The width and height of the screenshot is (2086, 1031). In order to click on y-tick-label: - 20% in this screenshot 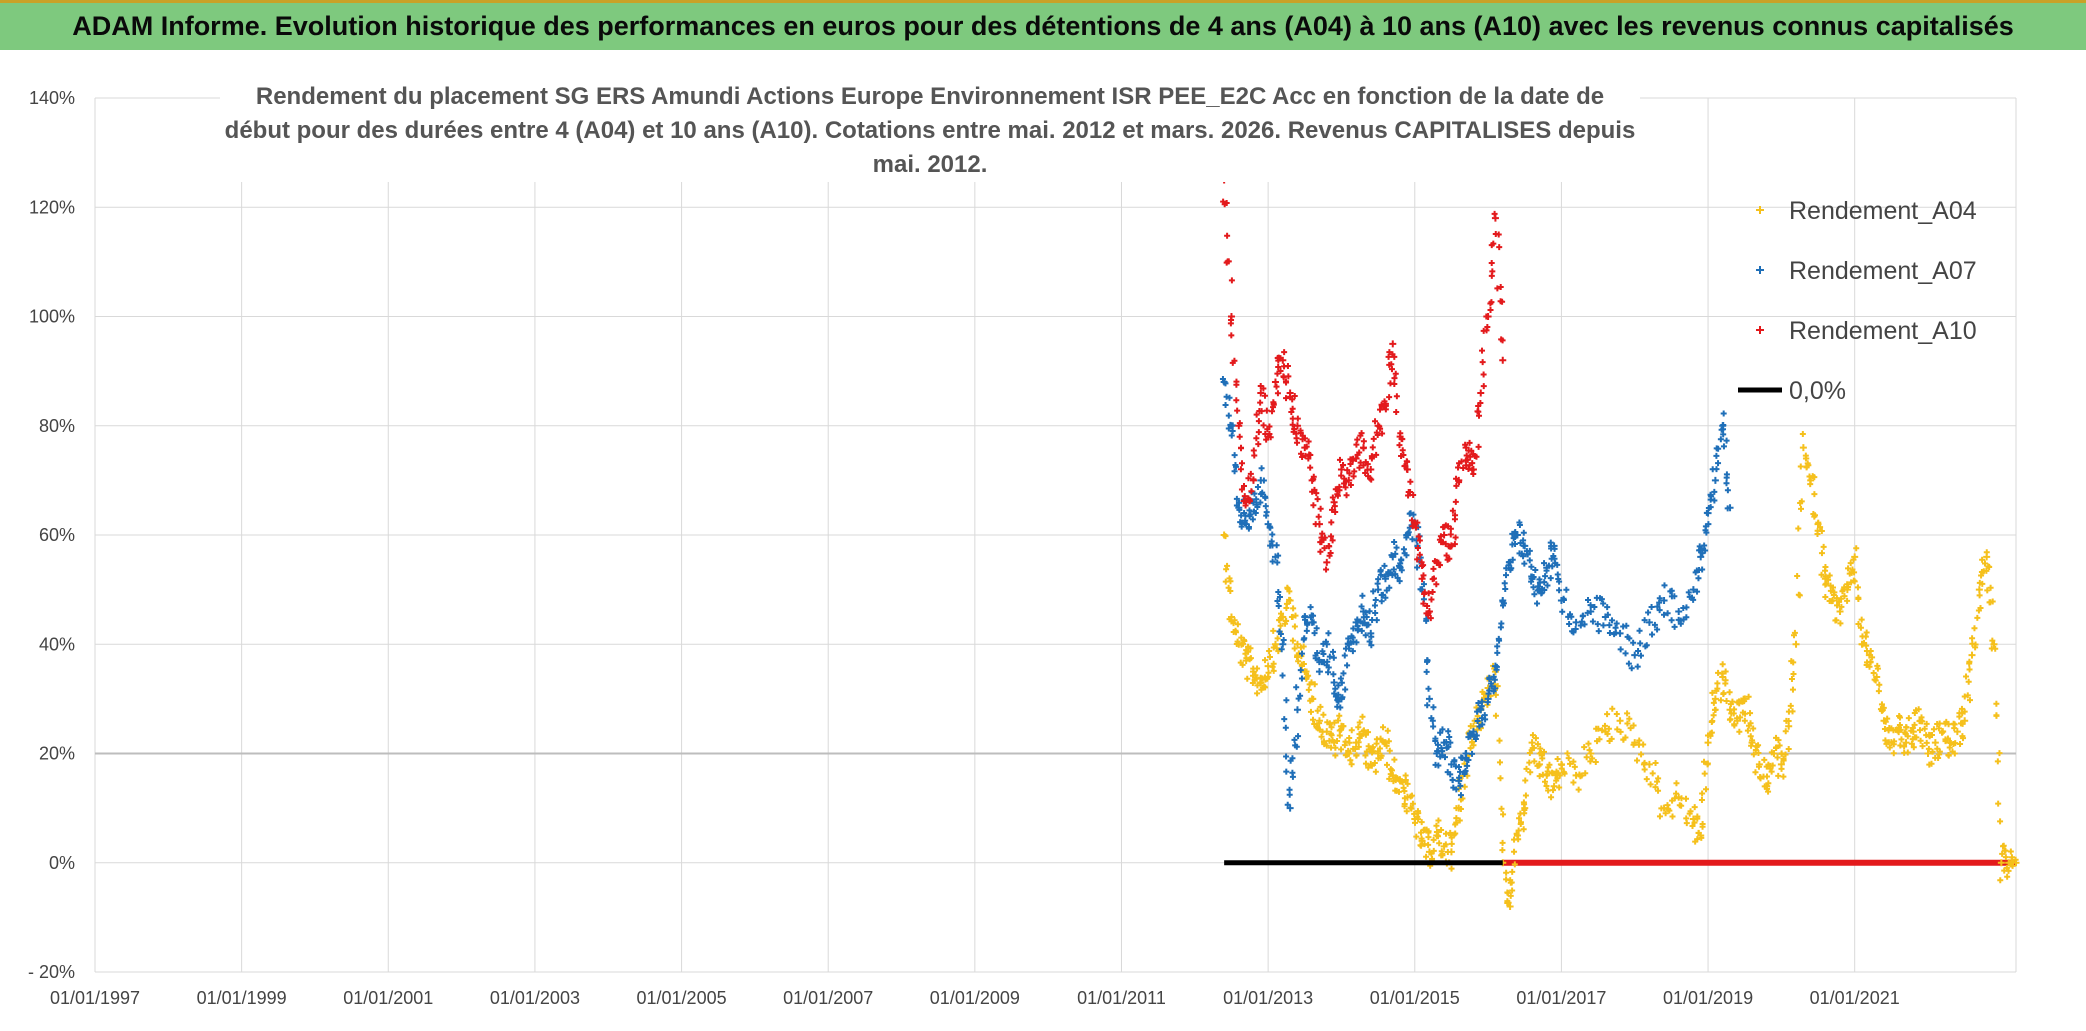, I will do `click(51, 972)`.